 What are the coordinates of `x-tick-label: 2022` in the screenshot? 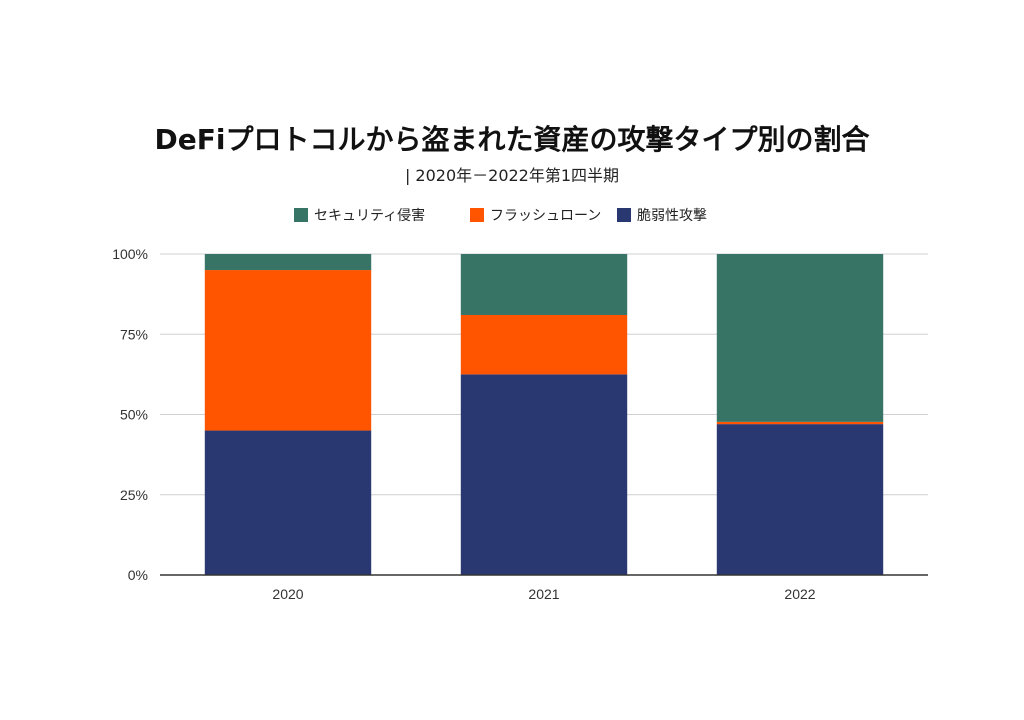 It's located at (799, 594).